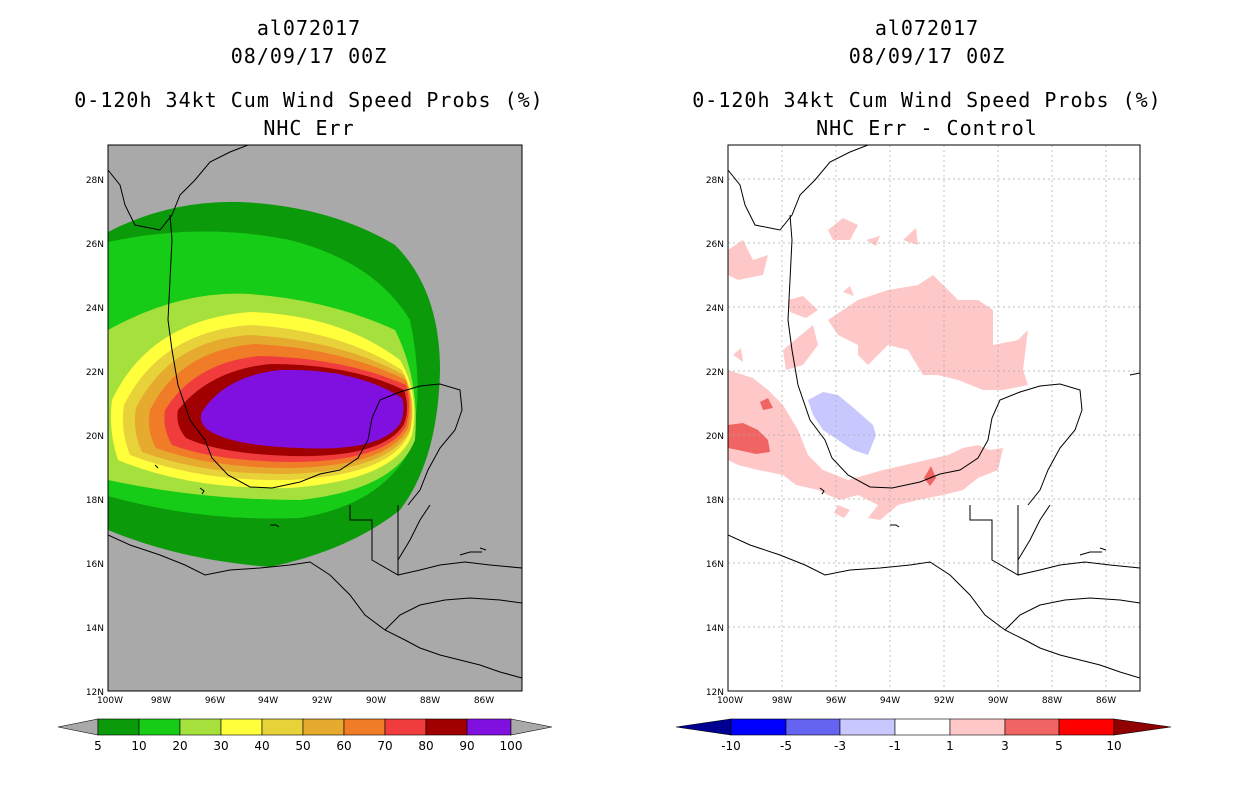 The height and width of the screenshot is (800, 1236). I want to click on probability-contours, so click(274, 384).